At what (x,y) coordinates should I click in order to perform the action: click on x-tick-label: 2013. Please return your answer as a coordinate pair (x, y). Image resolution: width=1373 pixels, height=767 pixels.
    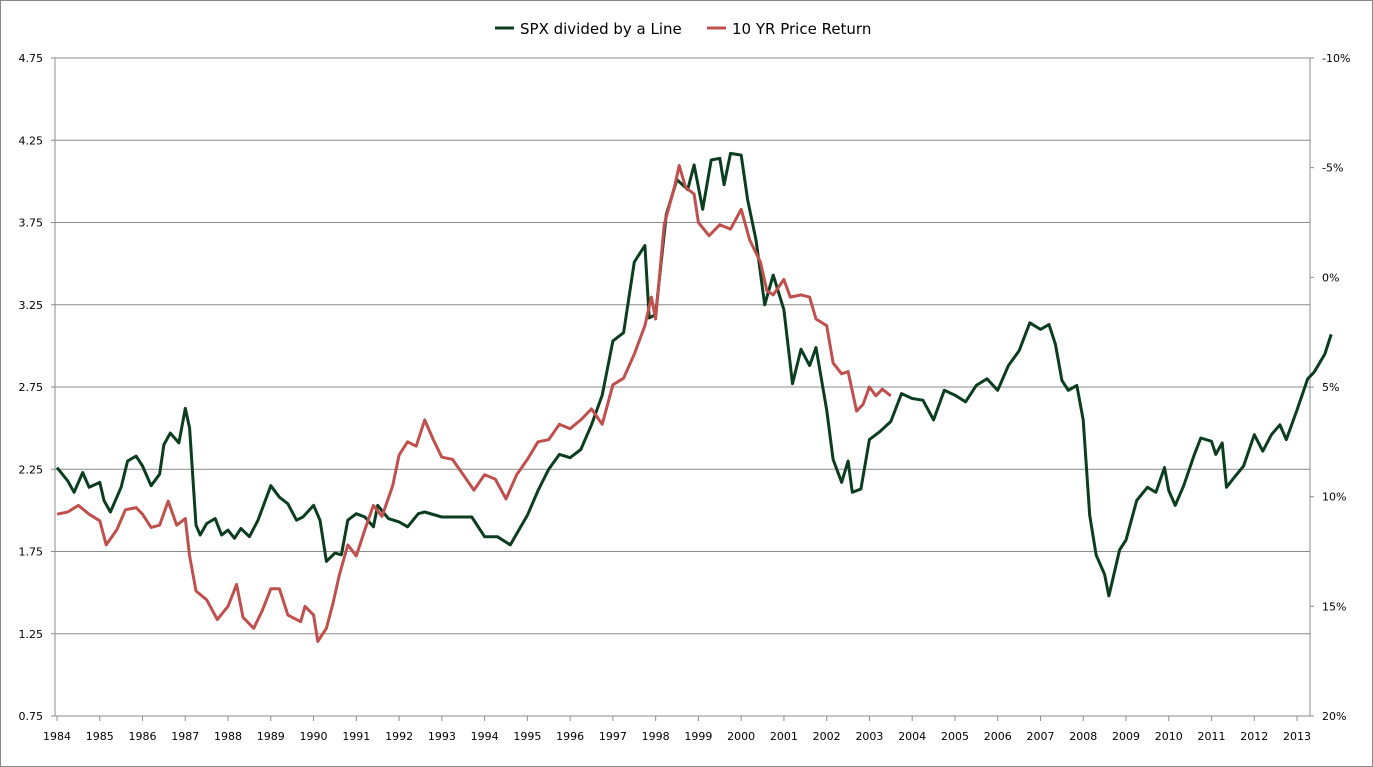
    Looking at the image, I should click on (1297, 736).